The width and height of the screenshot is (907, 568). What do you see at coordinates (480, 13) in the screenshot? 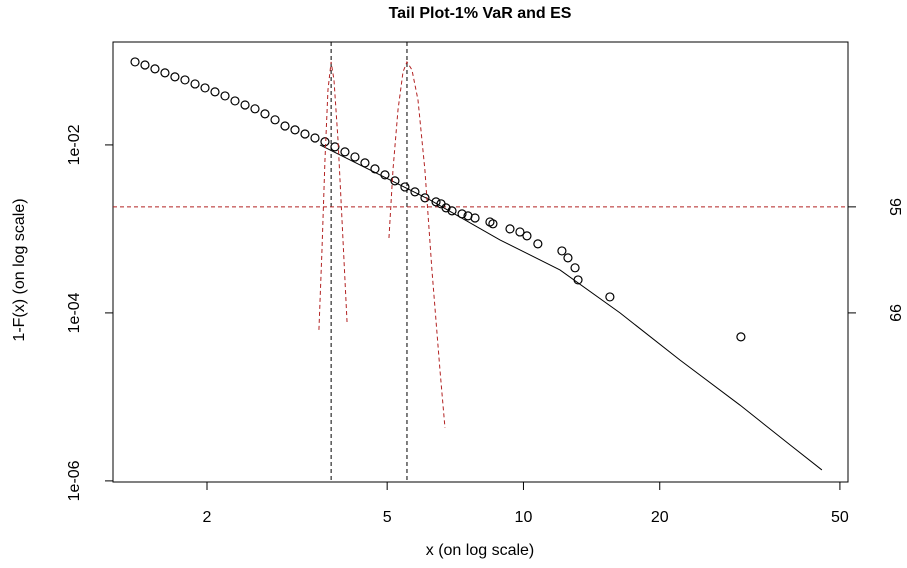
I see `chart-title: Tail Plot-1% VaR and ES` at bounding box center [480, 13].